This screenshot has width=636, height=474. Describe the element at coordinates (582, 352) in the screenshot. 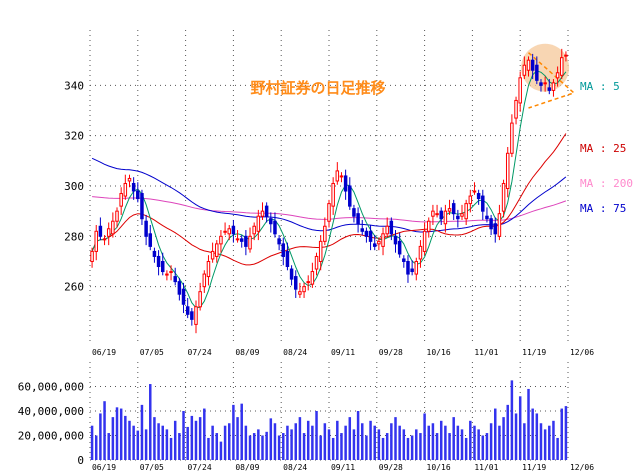

I see `x-tick-label: 12/06` at that location.